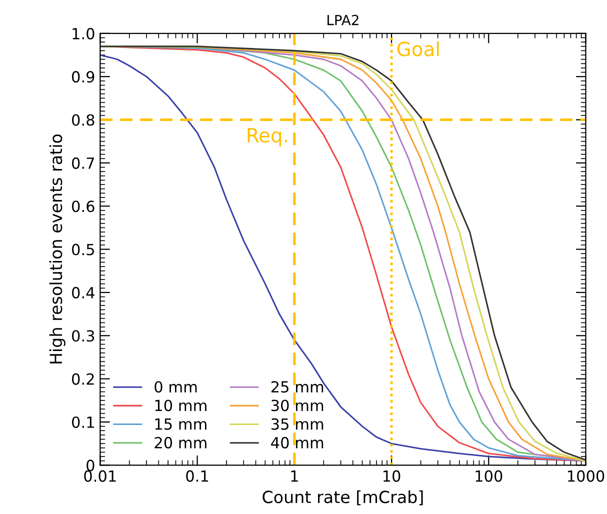 The image size is (607, 514). What do you see at coordinates (267, 137) in the screenshot?
I see `ref-line-label: Req.` at bounding box center [267, 137].